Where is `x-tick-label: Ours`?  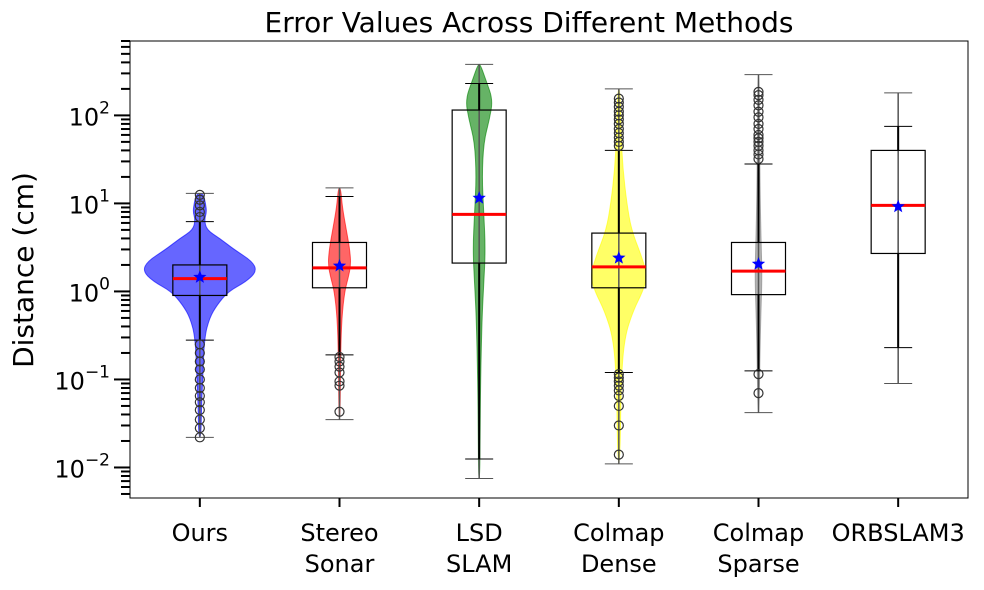
x-tick-label: Ours is located at coordinates (200, 533).